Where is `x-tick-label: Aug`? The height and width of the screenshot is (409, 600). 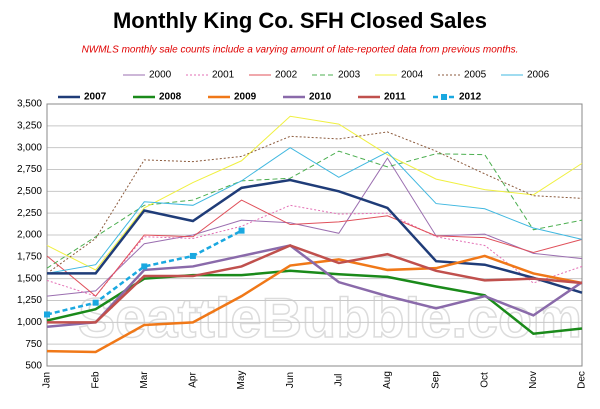 x-tick-label: Aug is located at coordinates (387, 380).